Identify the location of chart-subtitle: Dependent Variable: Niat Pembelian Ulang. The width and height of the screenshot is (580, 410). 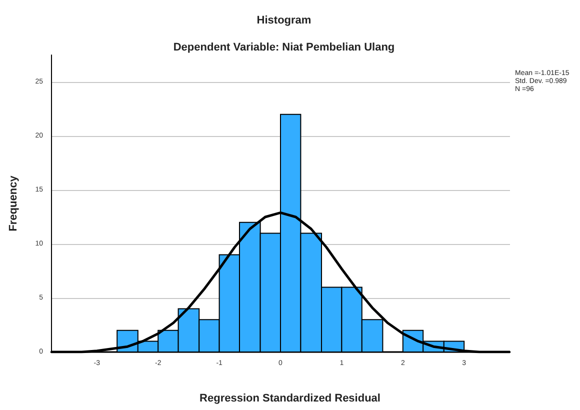
(284, 48).